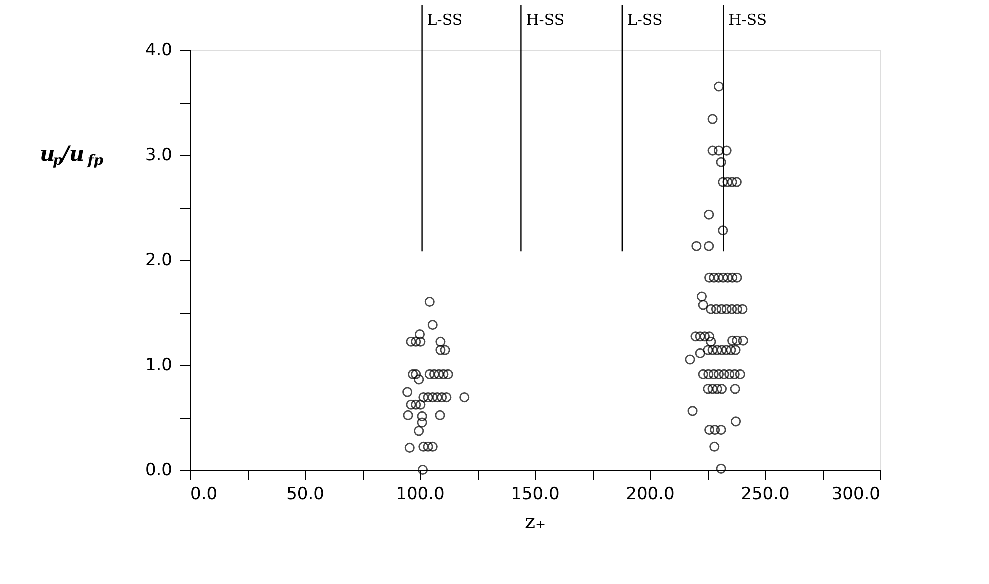 The width and height of the screenshot is (989, 584). What do you see at coordinates (158, 260) in the screenshot?
I see `y-tick-label: 2.0` at bounding box center [158, 260].